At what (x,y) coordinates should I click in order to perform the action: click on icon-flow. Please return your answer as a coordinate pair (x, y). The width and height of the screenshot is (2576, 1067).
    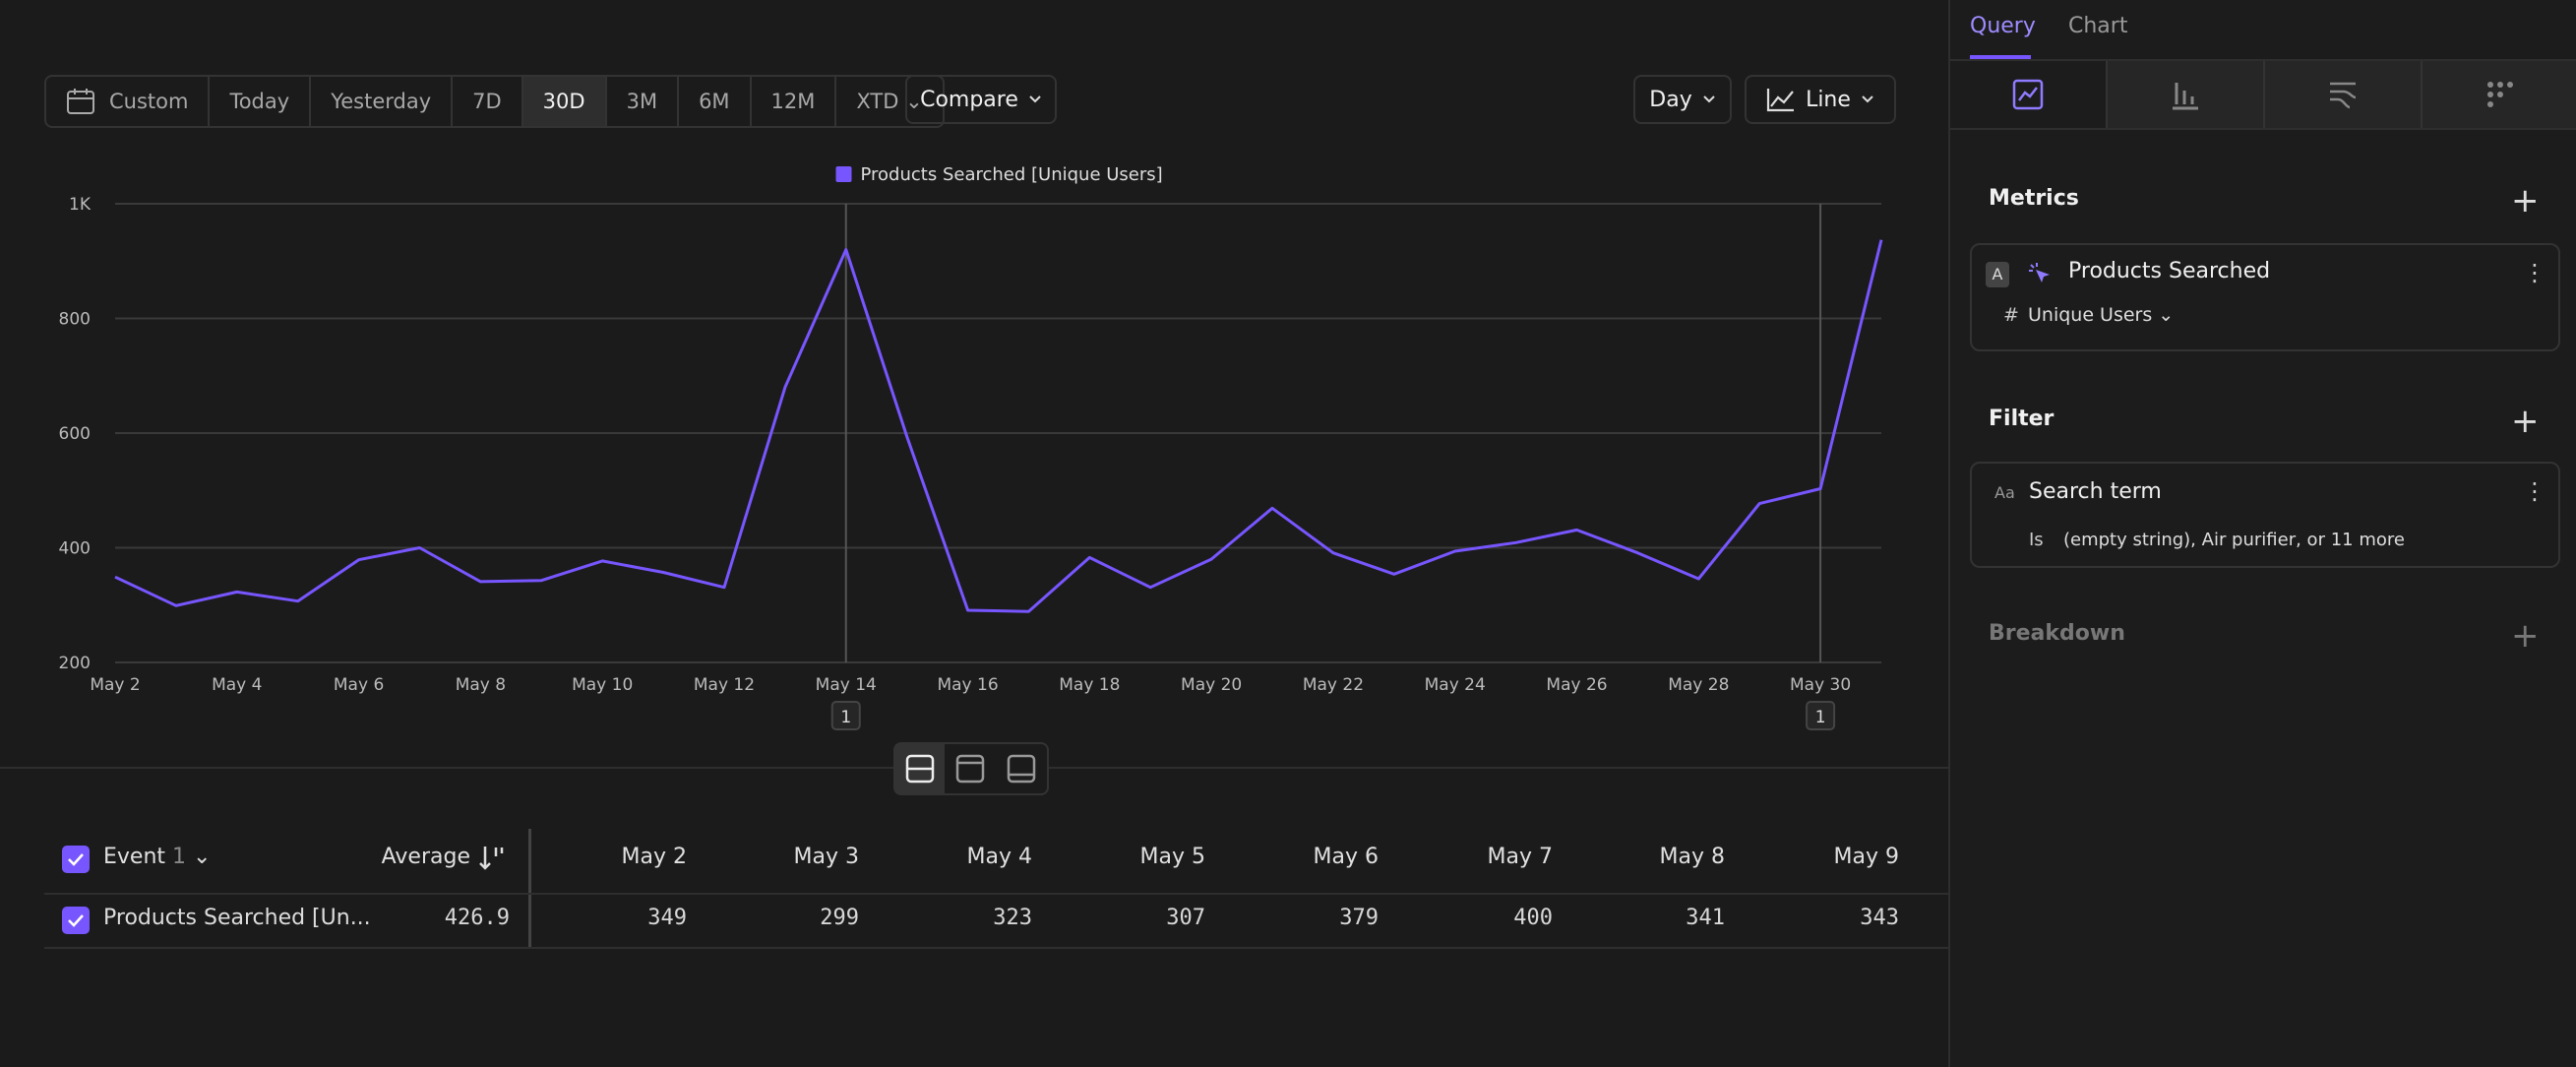
    Looking at the image, I should click on (2342, 95).